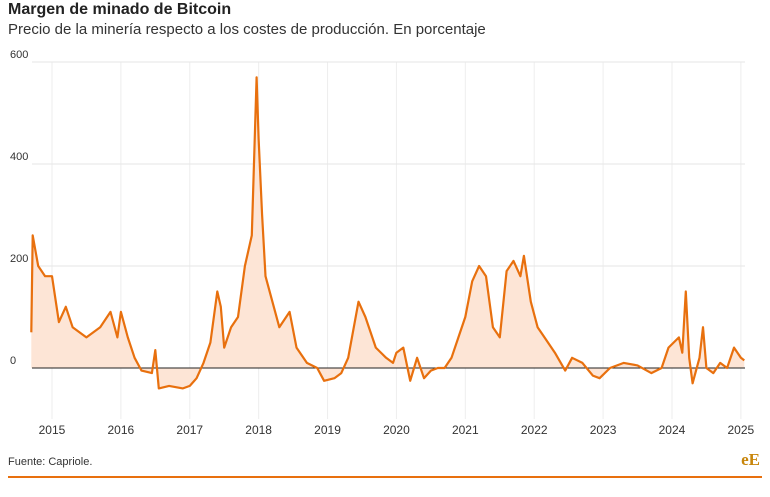 This screenshot has height=497, width=770. Describe the element at coordinates (19, 55) in the screenshot. I see `y-tick-label: 600` at that location.